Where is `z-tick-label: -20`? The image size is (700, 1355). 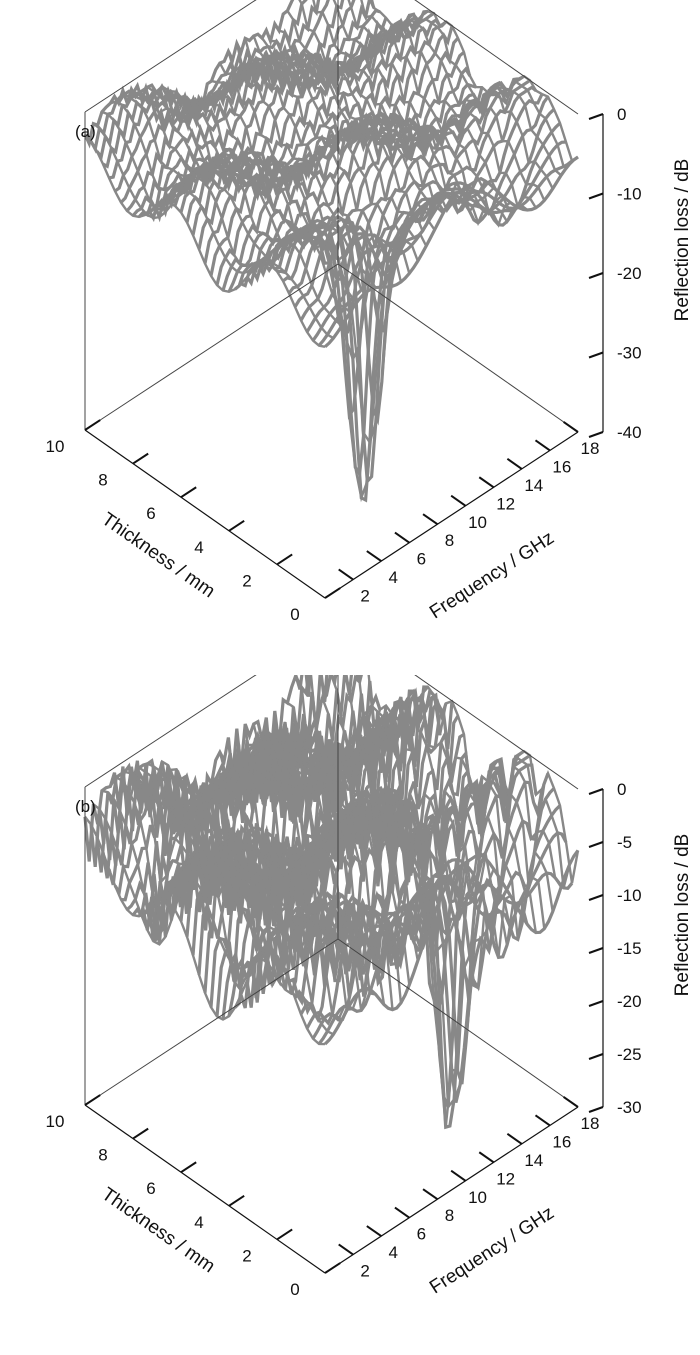 z-tick-label: -20 is located at coordinates (629, 1001).